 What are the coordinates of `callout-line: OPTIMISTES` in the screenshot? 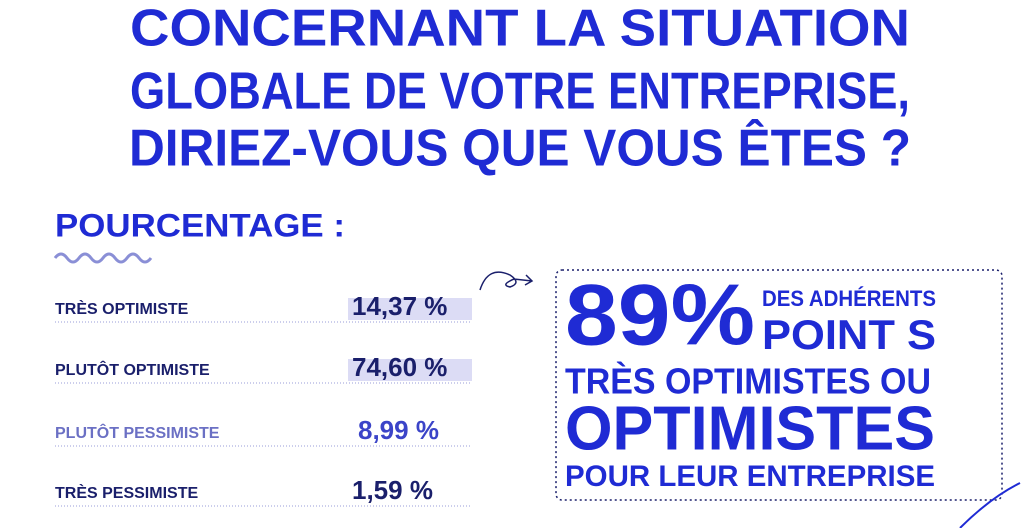 It's located at (750, 428).